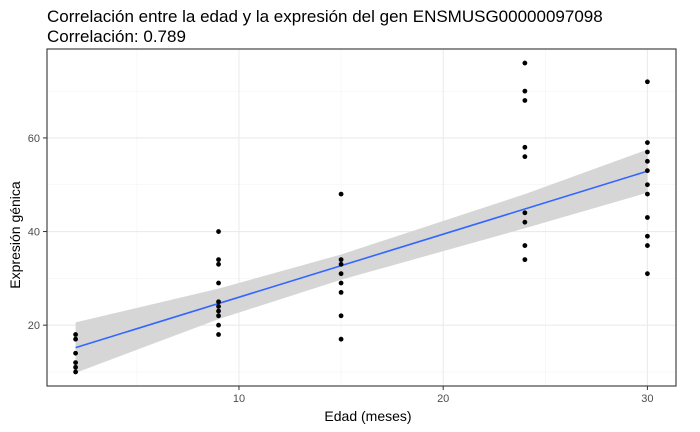  What do you see at coordinates (34, 326) in the screenshot?
I see `y-tick-label: 20` at bounding box center [34, 326].